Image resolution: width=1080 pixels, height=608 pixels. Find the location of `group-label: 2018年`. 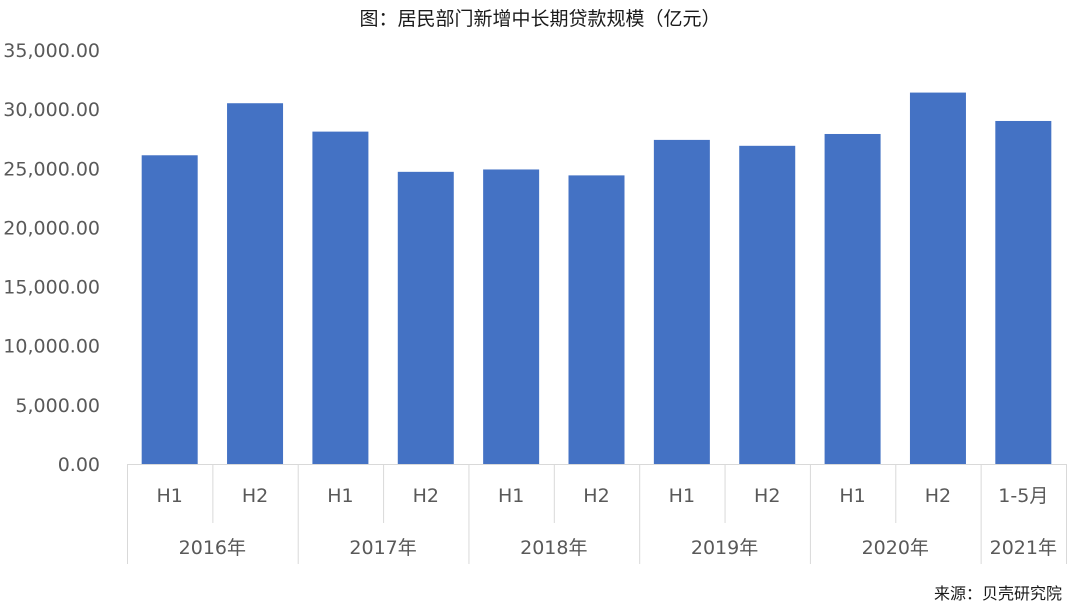

group-label: 2018年 is located at coordinates (553, 548).